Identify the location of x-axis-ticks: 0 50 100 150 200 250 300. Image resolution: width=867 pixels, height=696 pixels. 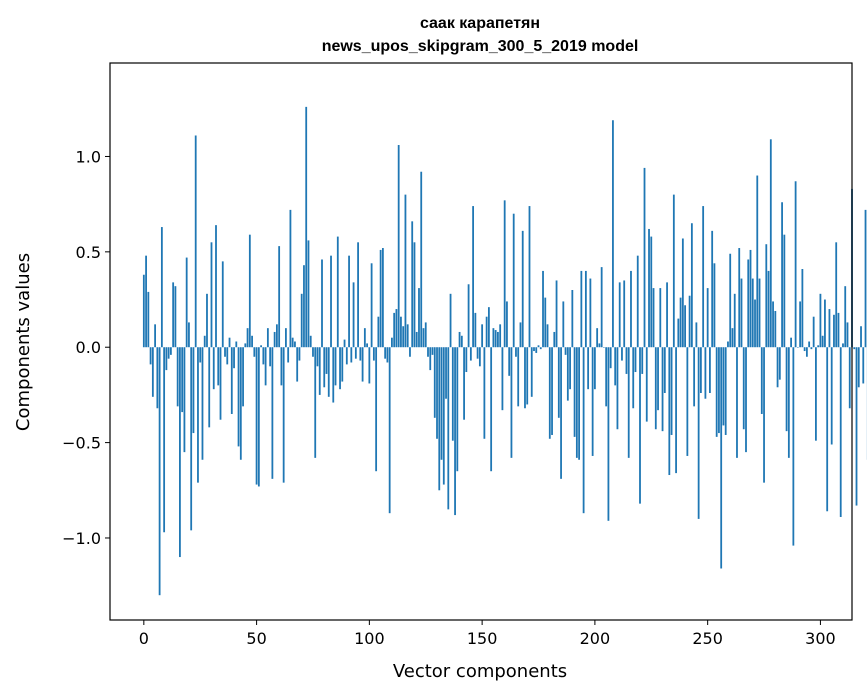
(487, 634).